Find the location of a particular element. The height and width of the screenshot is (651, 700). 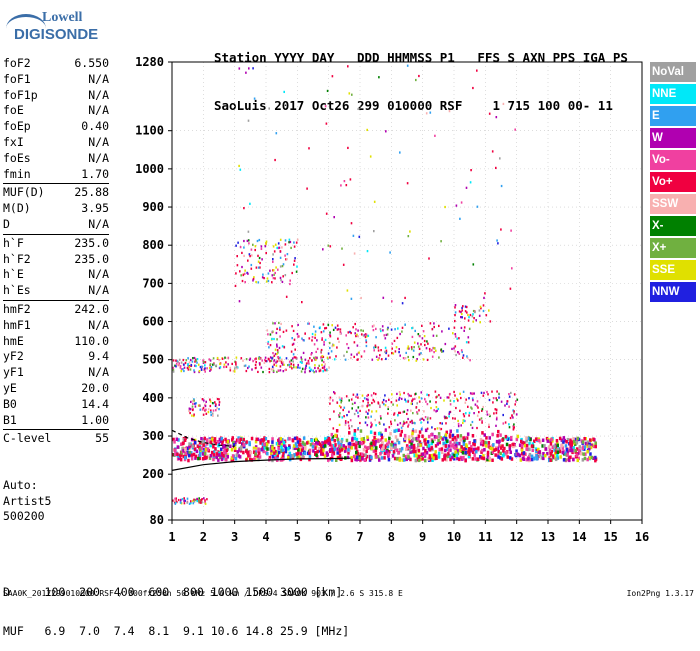

legend-xplus: X+ is located at coordinates (673, 248).